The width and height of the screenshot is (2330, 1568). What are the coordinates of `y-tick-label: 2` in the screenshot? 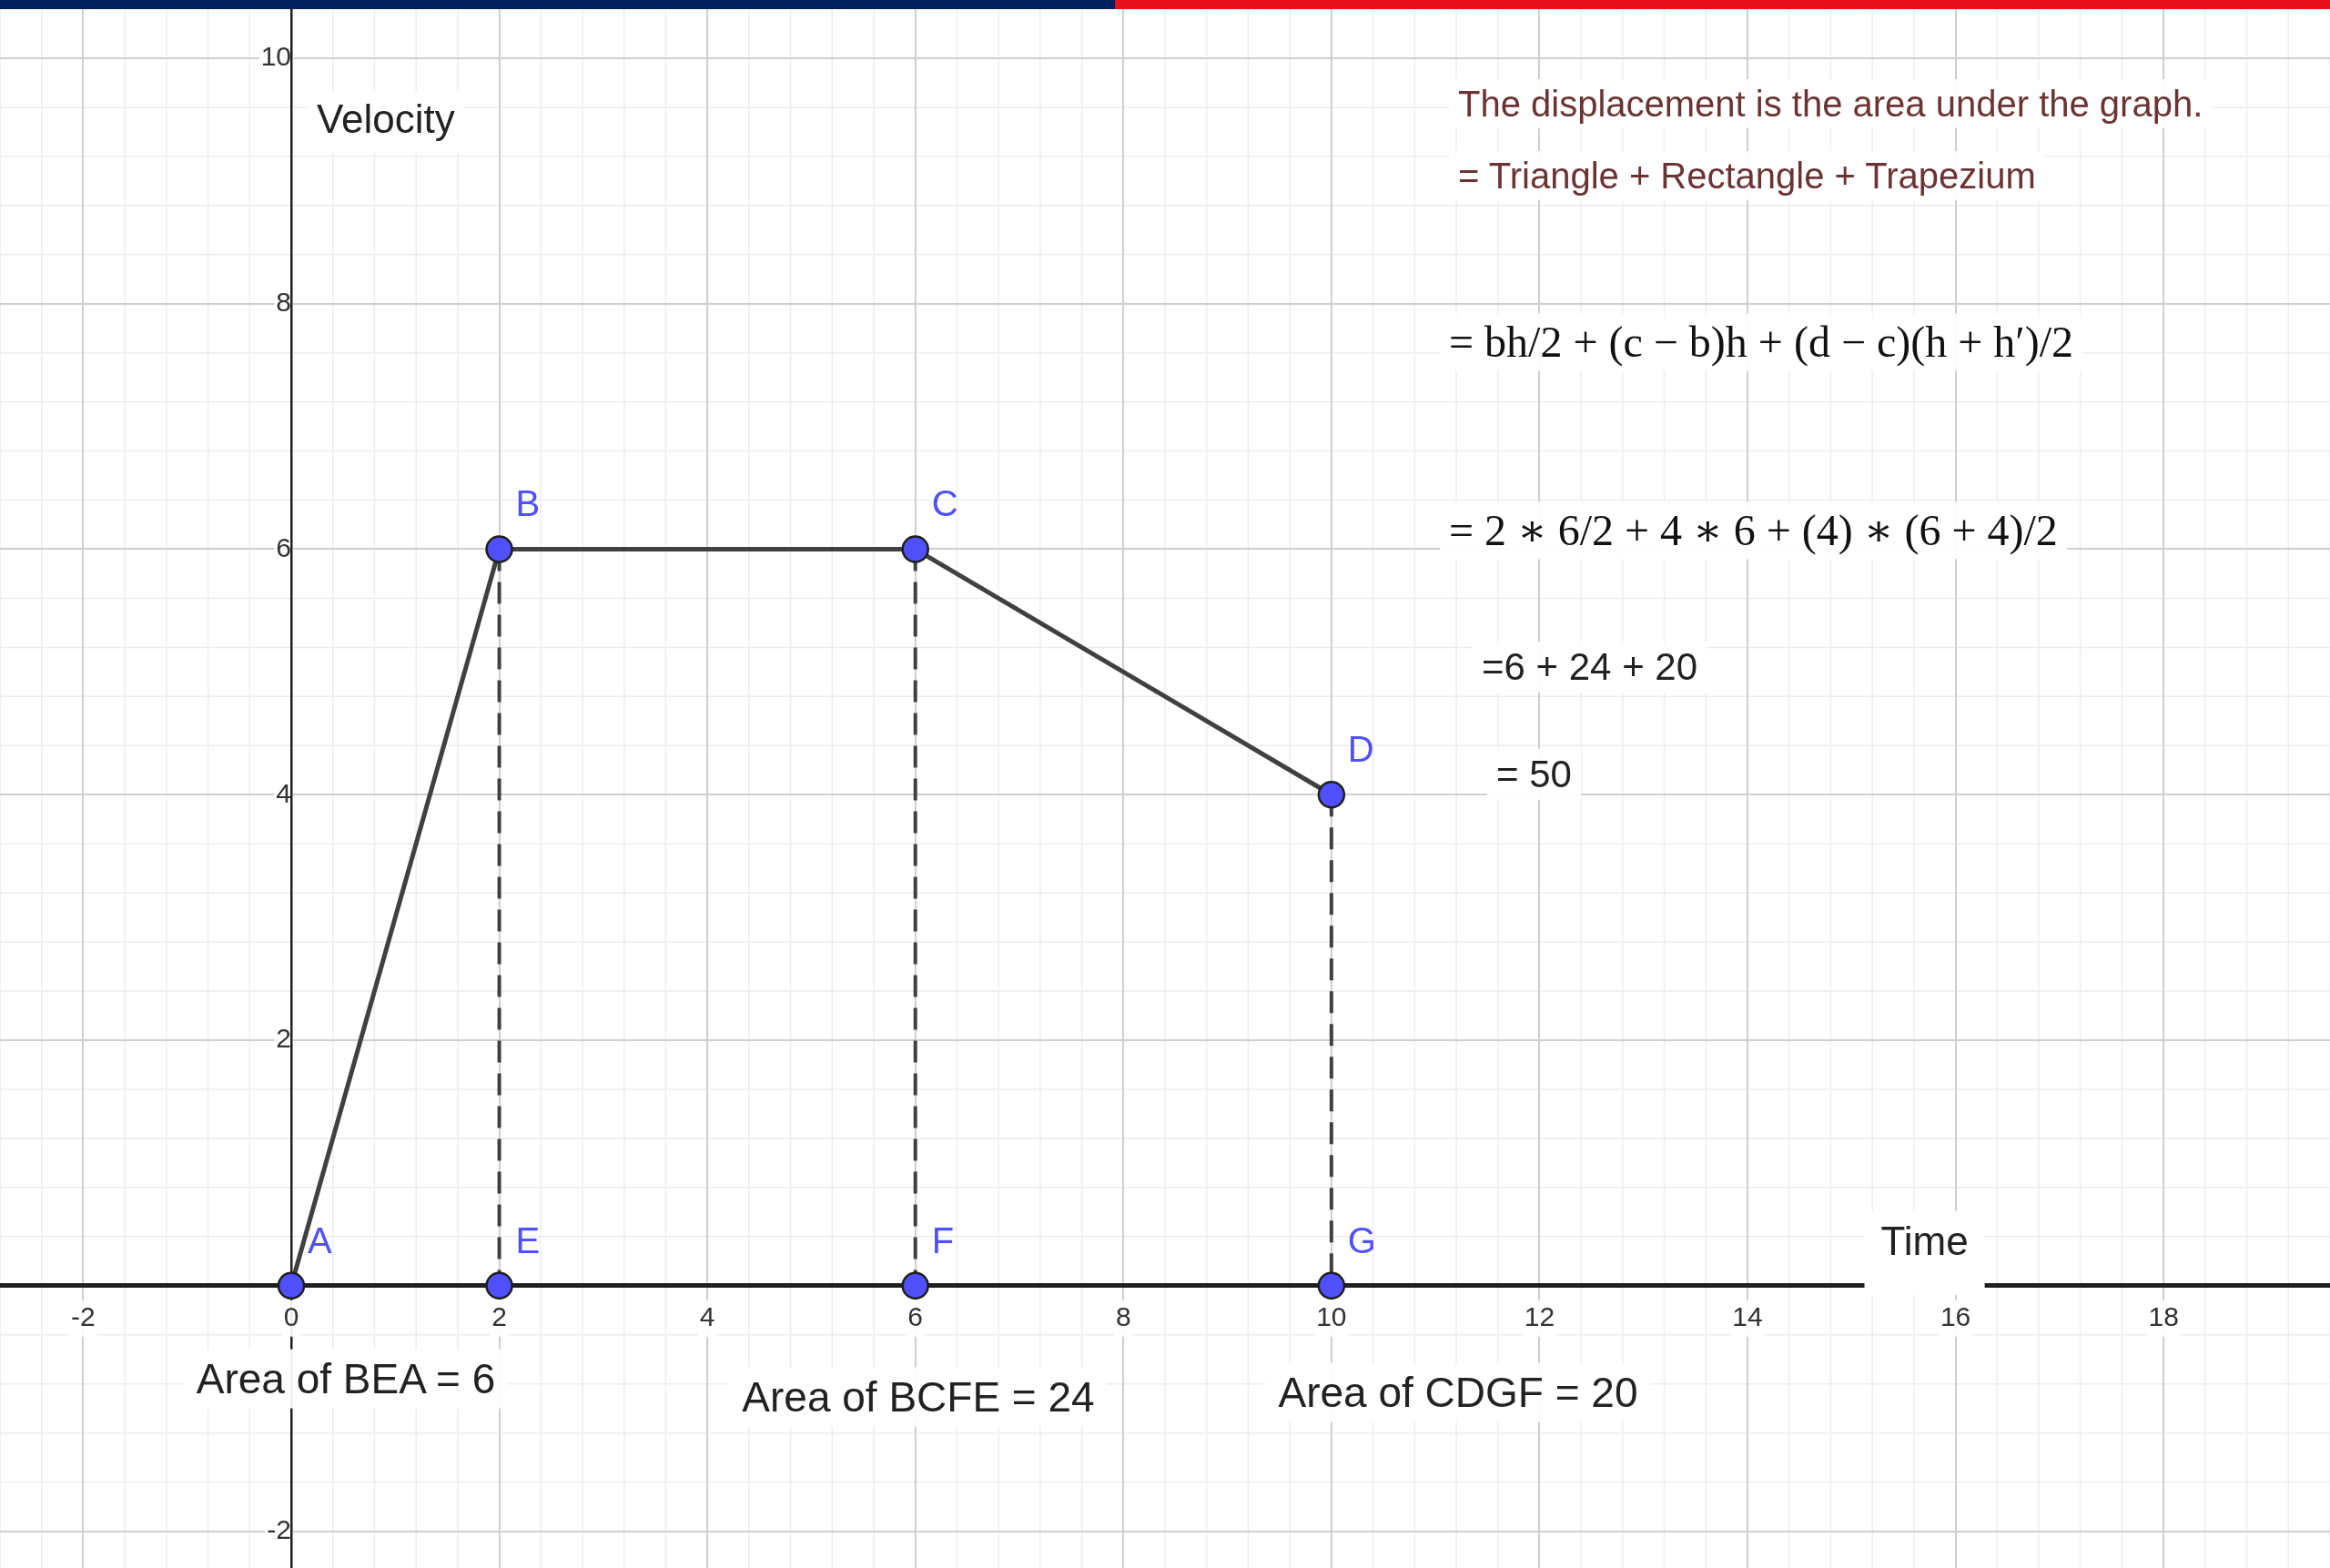 It's located at (283, 1038).